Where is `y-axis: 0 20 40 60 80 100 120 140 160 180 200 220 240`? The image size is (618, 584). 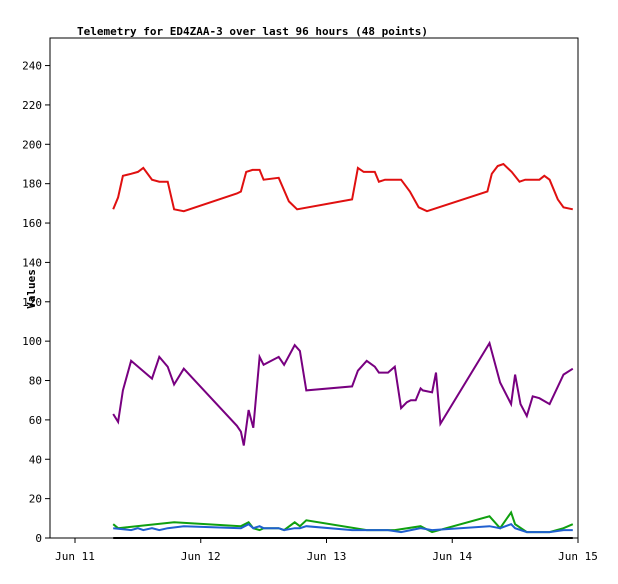
y-axis: 0 20 40 60 80 100 120 140 160 180 200 220 240 is located at coordinates (36, 302).